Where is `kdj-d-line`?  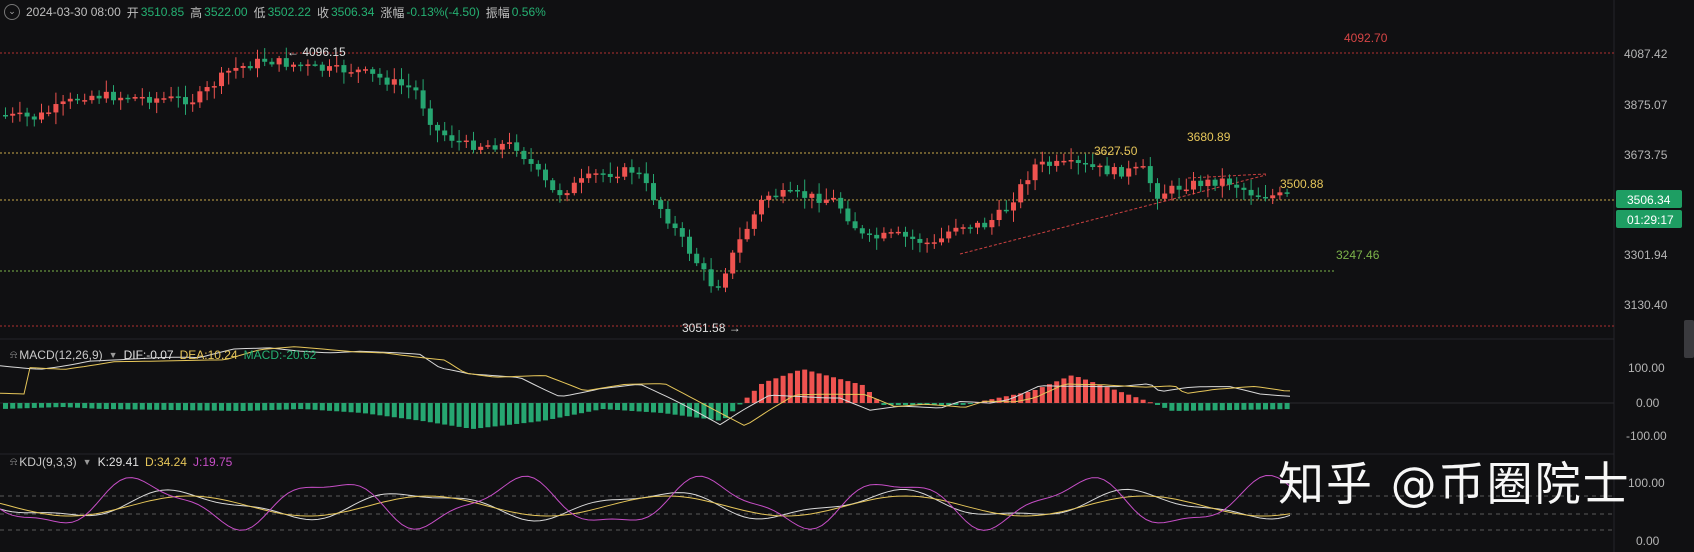
kdj-d-line is located at coordinates (645, 506).